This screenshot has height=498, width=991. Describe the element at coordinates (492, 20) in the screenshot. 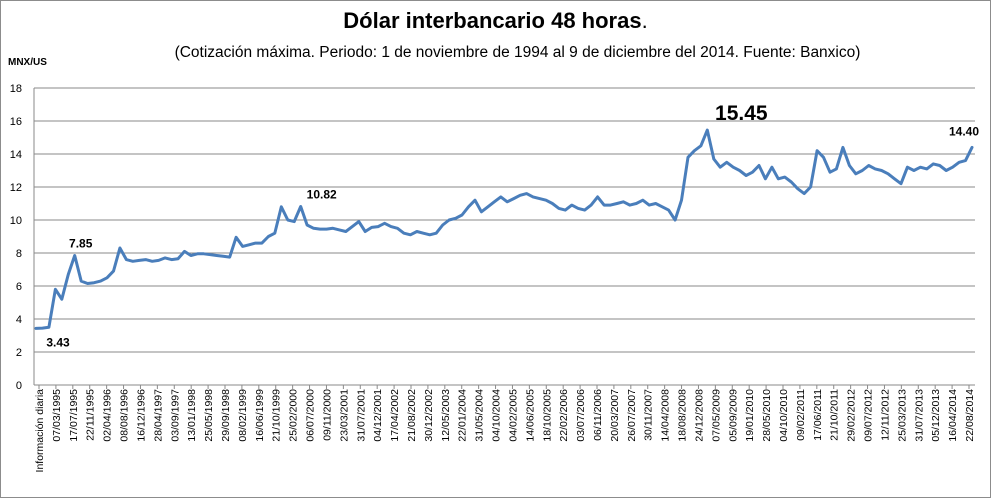

I see `chart-title: Dólar interbancario 48 horas` at that location.